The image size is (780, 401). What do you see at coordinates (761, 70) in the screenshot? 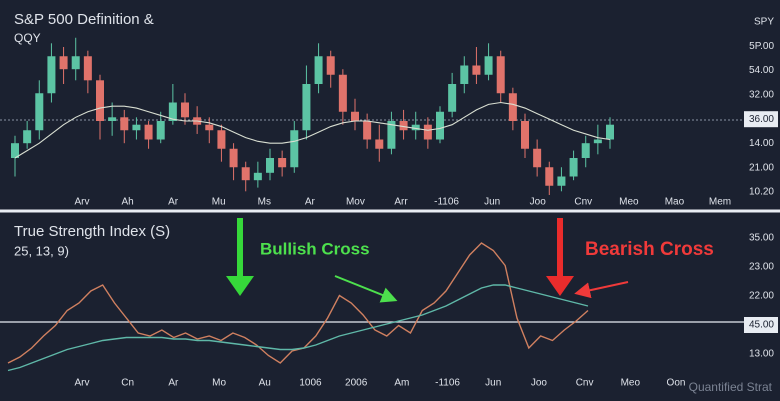
I see `y-axis-label: 54.00` at bounding box center [761, 70].